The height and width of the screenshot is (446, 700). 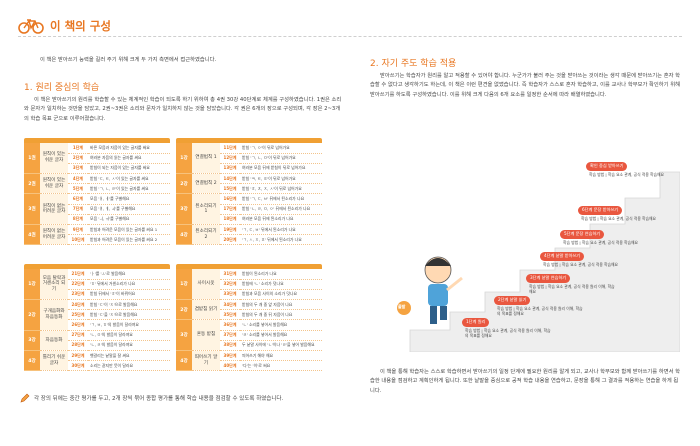 I want to click on step-card: 6단계 문장 받아쓰기 학습 방법 | 학습 요소 관계, 공식 적용 학습해요, so click(x=623, y=208).